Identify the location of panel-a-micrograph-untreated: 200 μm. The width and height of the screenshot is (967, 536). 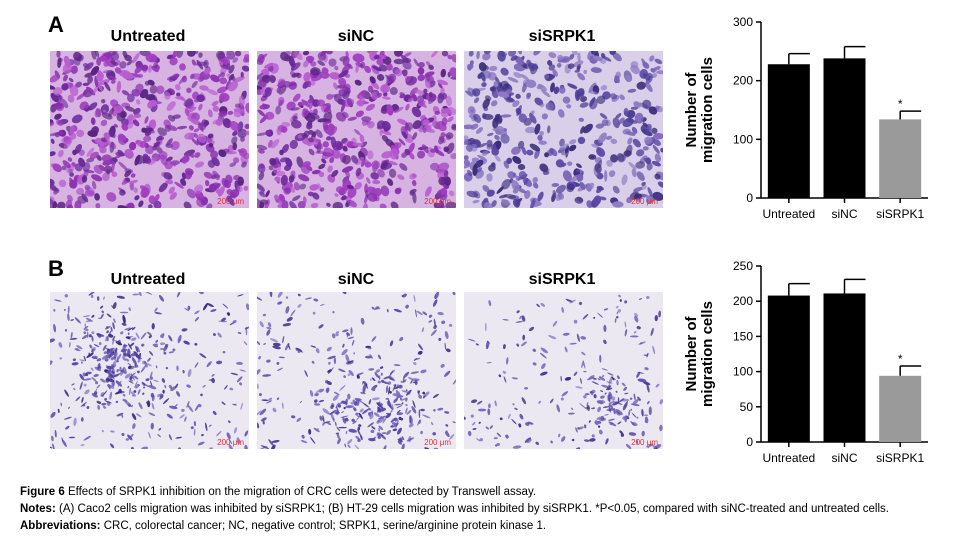
(149, 129).